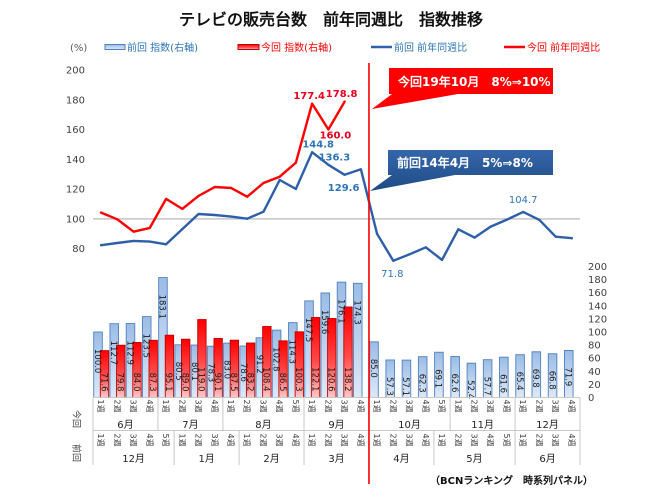 Image resolution: width=650 pixels, height=503 pixels. What do you see at coordinates (470, 389) in the screenshot?
I see `bar-label-prev-index: 52.4` at bounding box center [470, 389].